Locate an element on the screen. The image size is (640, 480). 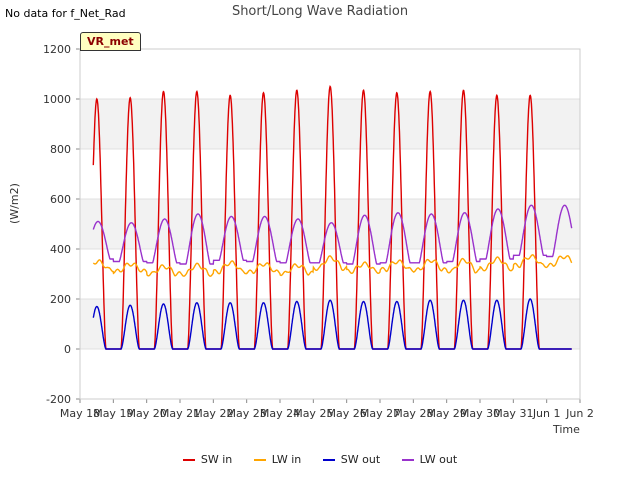
y-tick-label: 1000 is located at coordinates (57, 99).